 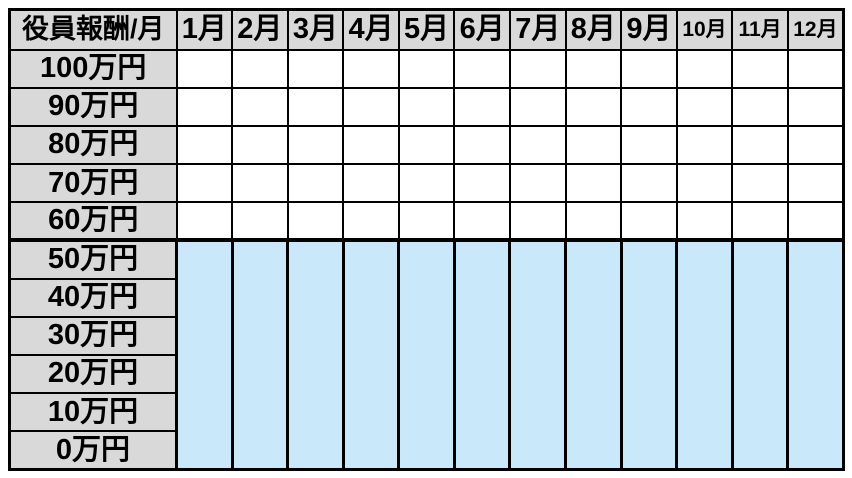 I want to click on month-header: 1月, so click(x=204, y=29).